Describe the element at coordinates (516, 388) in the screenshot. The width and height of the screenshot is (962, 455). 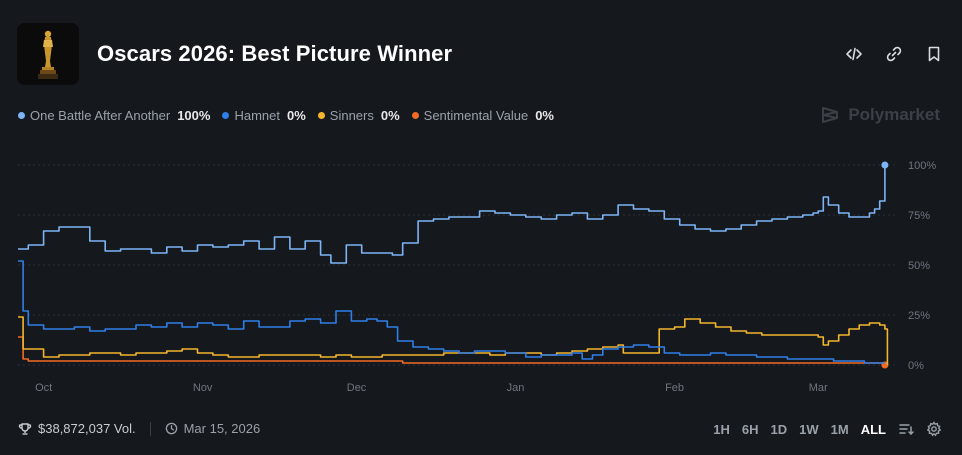
I see `x-tick-label: Jan` at that location.